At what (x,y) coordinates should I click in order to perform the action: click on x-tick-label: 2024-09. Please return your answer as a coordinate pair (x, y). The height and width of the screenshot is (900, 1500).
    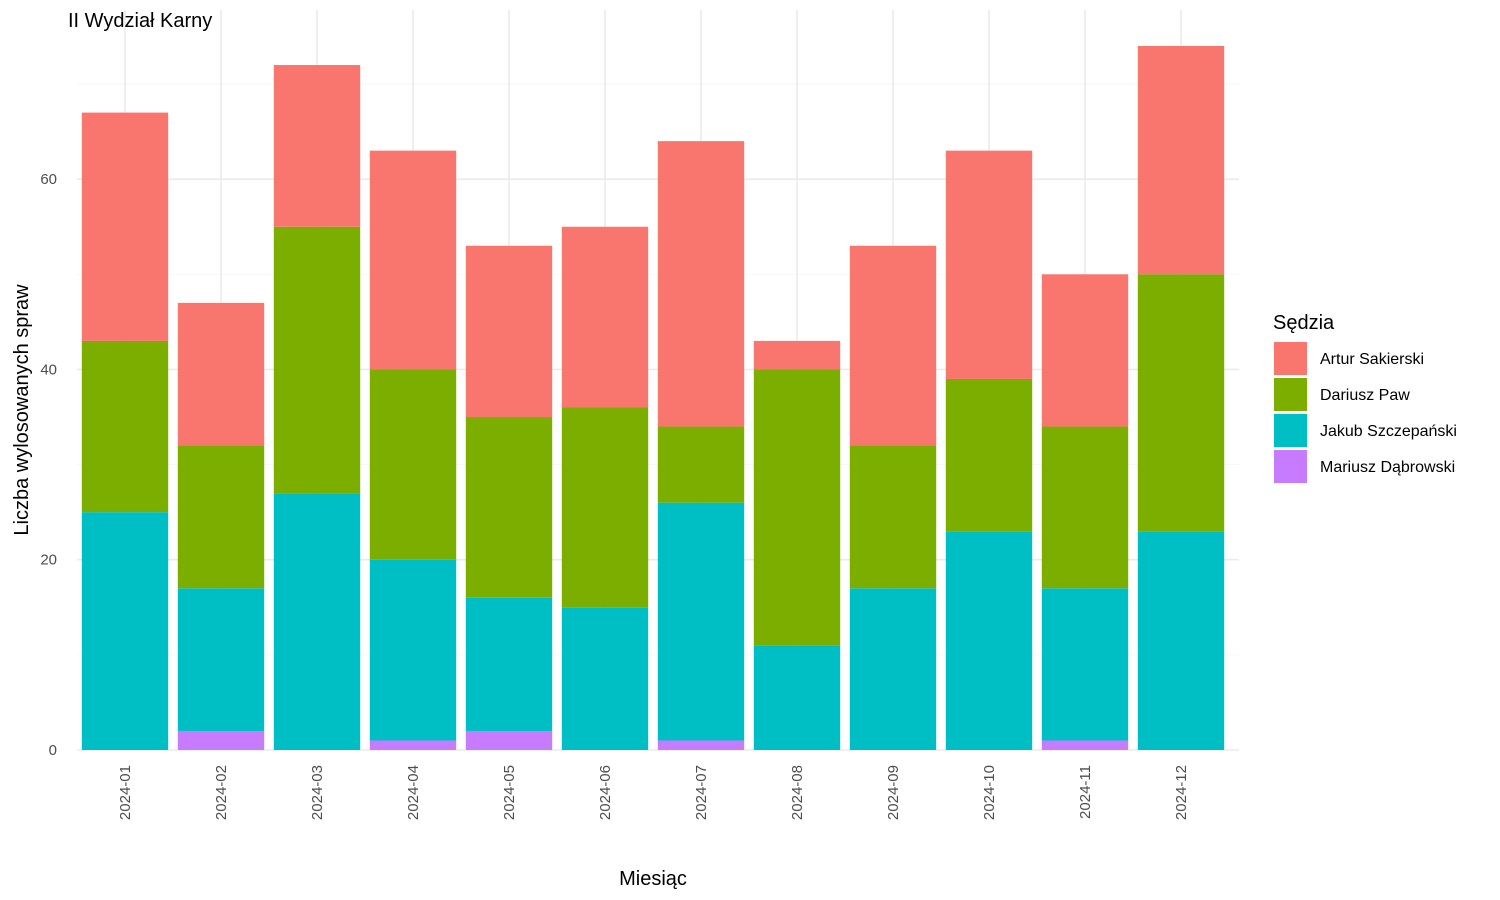
    Looking at the image, I should click on (893, 792).